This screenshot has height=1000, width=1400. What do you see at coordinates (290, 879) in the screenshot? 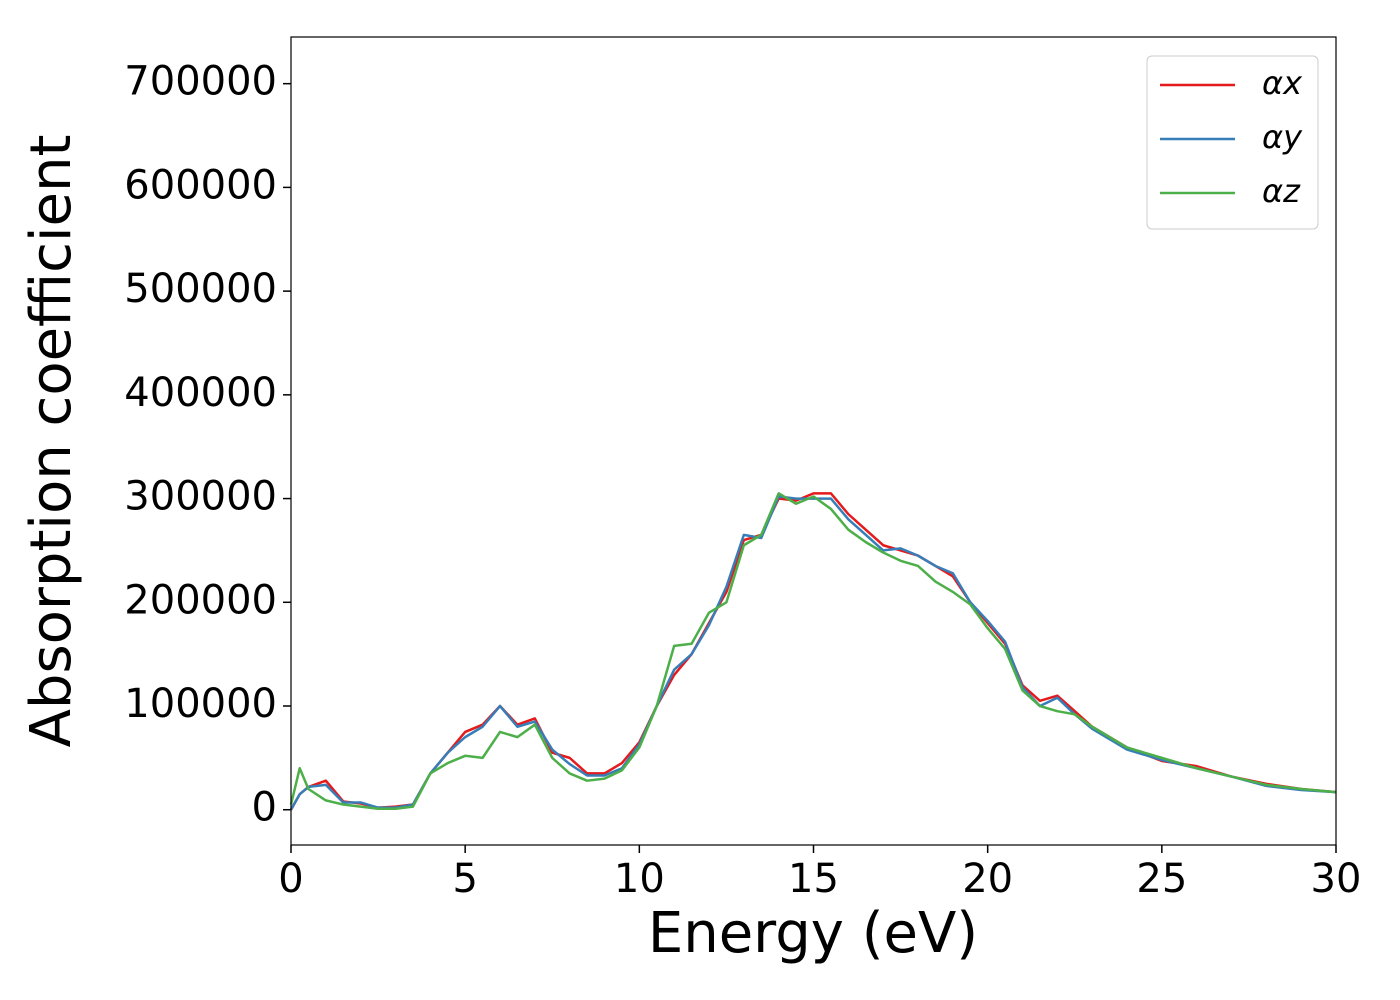
I see `x-tick-label: 0` at bounding box center [290, 879].